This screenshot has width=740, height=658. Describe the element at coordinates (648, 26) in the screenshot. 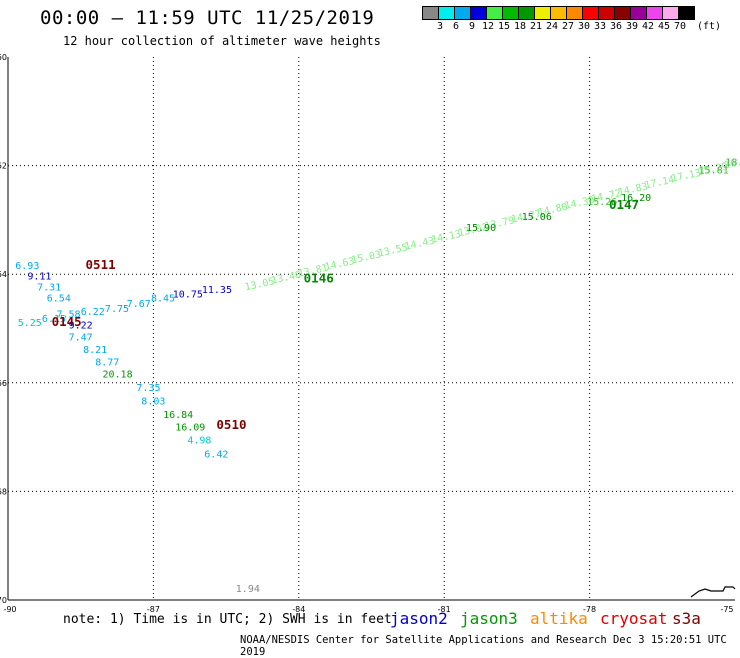

I see `scale-label: 42` at that location.